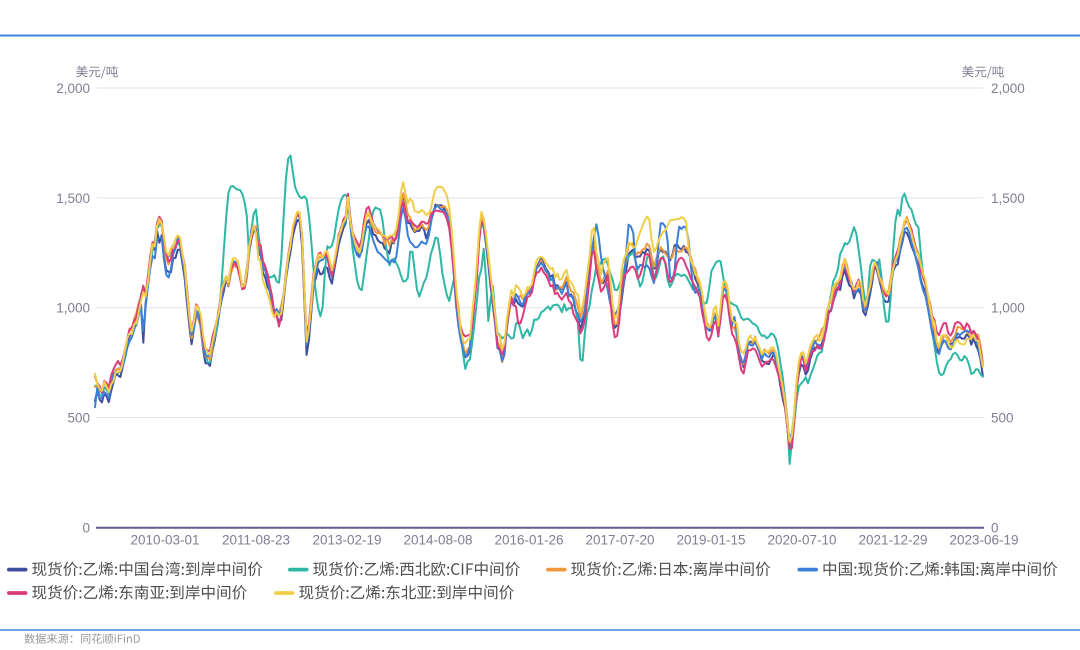  Describe the element at coordinates (983, 540) in the screenshot. I see `svg-text: 2023-06-19` at that location.